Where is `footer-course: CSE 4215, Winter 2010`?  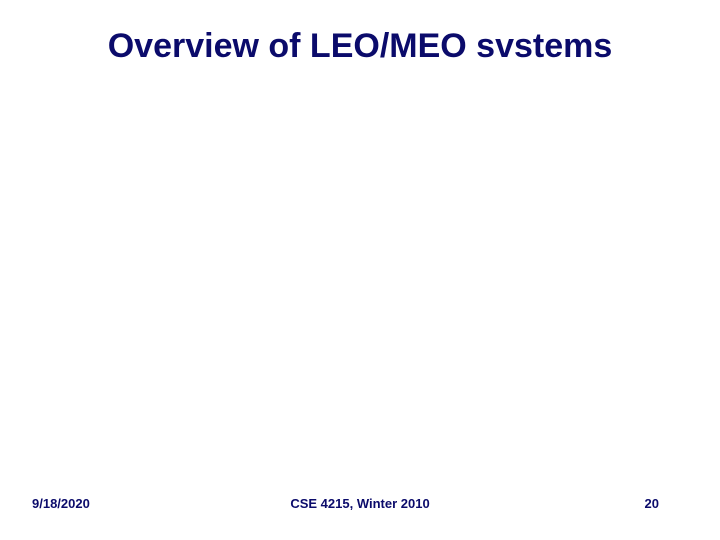
footer-course: CSE 4215, Winter 2010 is located at coordinates (360, 503).